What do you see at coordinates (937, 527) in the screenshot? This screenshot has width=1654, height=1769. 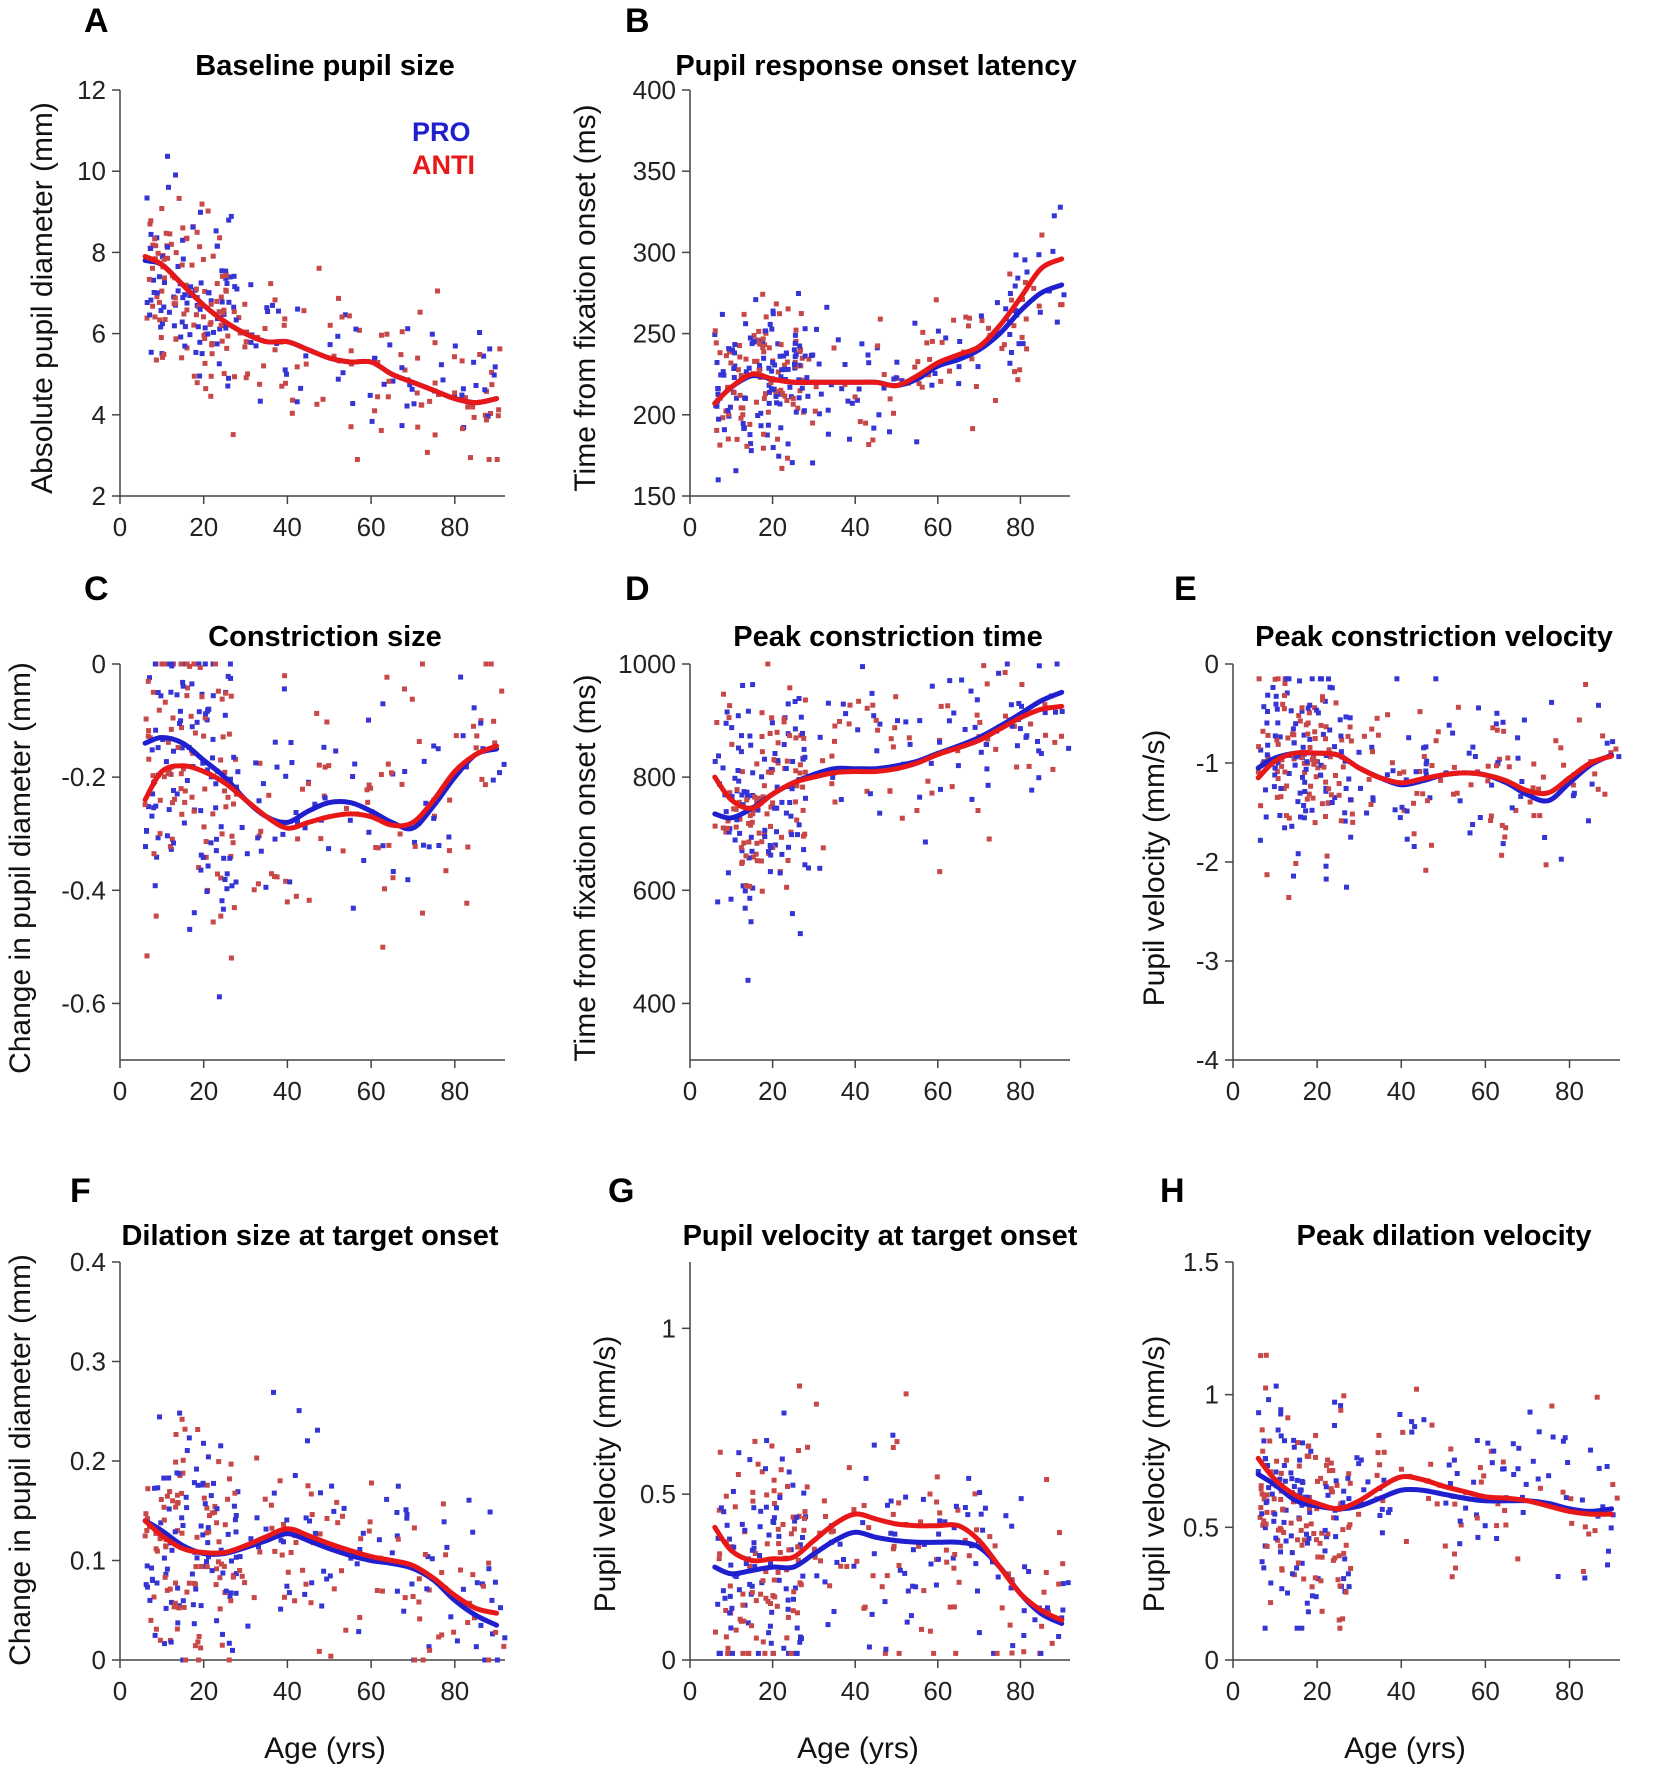 I see `x-tick-label: 60` at bounding box center [937, 527].